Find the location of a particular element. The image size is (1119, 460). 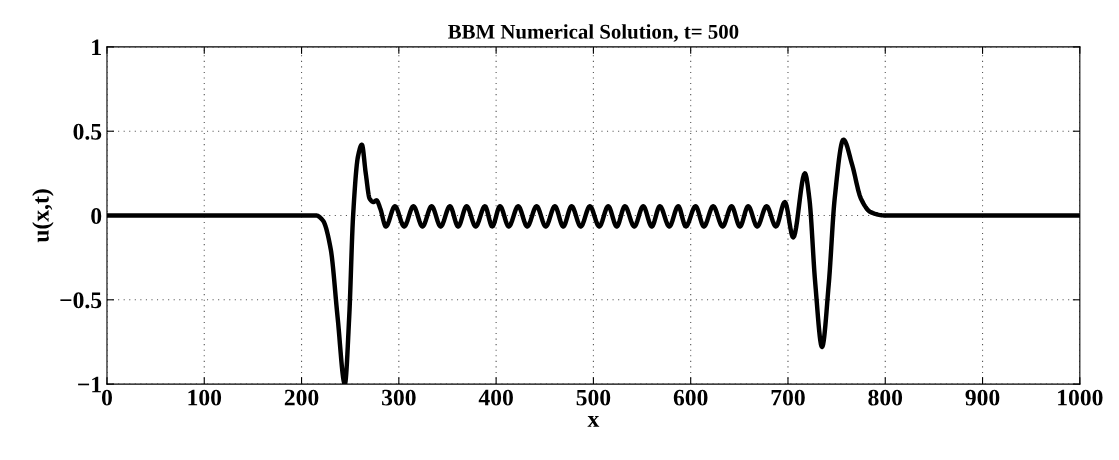

y-tick-label: 1 is located at coordinates (96, 47).